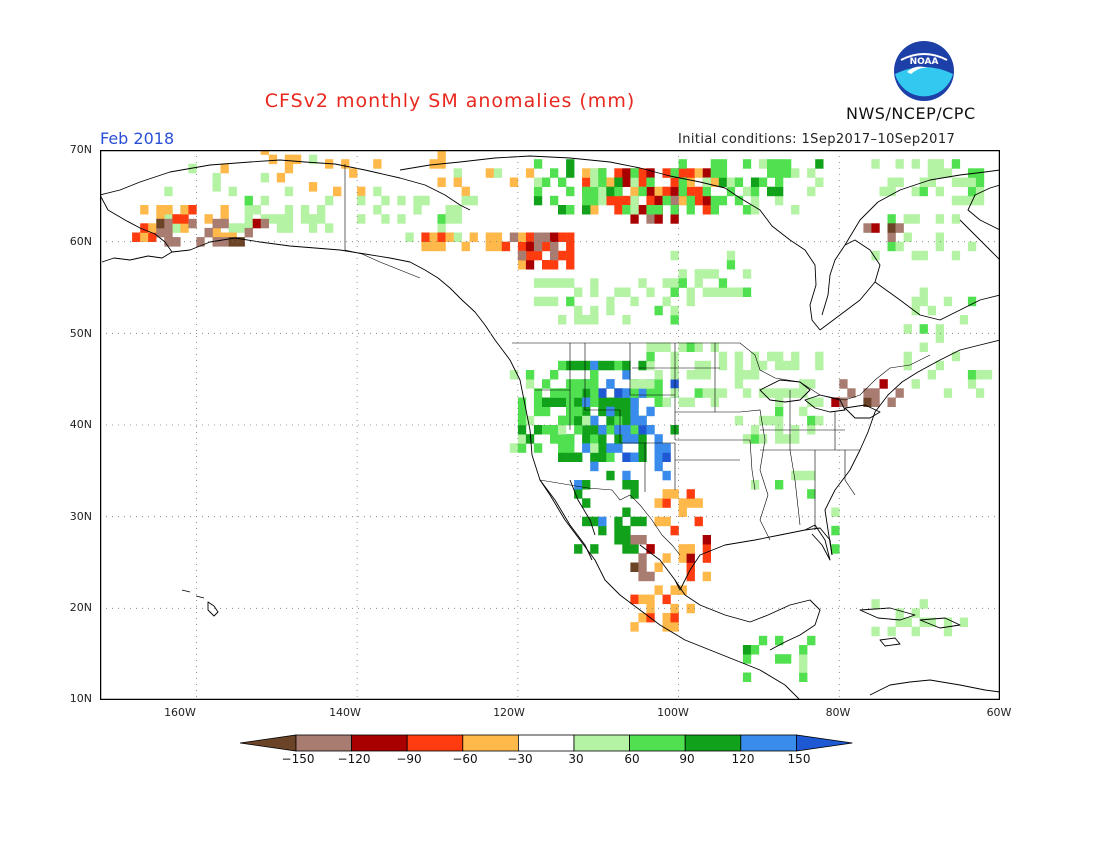 This screenshot has height=850, width=1100. Describe the element at coordinates (80, 516) in the screenshot. I see `lat-tick-label: 30N` at that location.